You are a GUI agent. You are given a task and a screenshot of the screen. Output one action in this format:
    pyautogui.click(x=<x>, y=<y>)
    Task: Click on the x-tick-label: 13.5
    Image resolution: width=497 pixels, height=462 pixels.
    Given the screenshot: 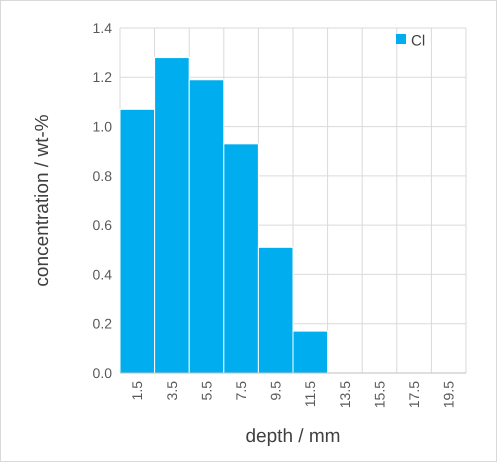 What is the action you would take?
    pyautogui.click(x=344, y=394)
    